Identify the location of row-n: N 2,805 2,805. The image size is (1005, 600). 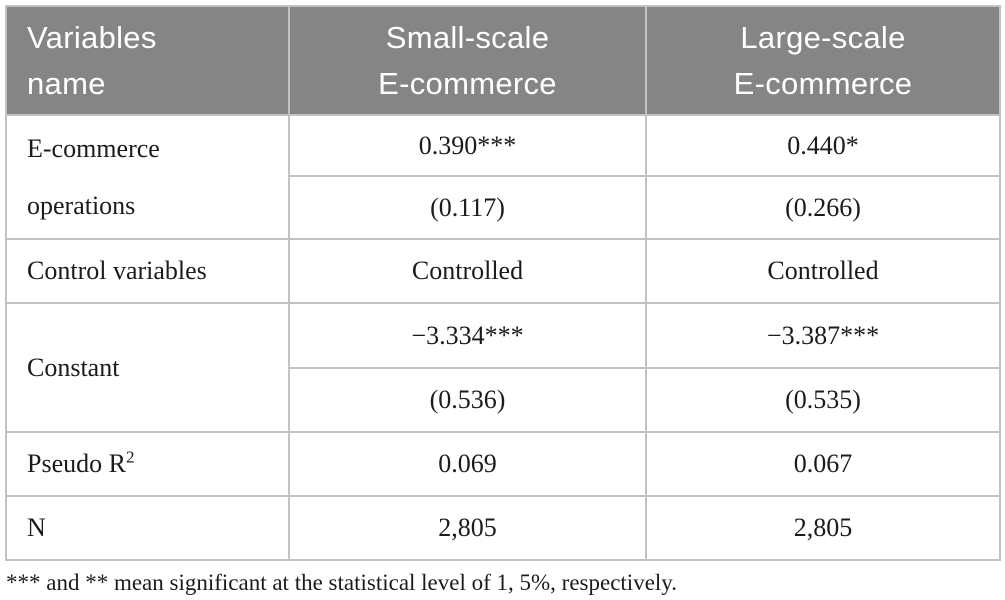
(503, 528).